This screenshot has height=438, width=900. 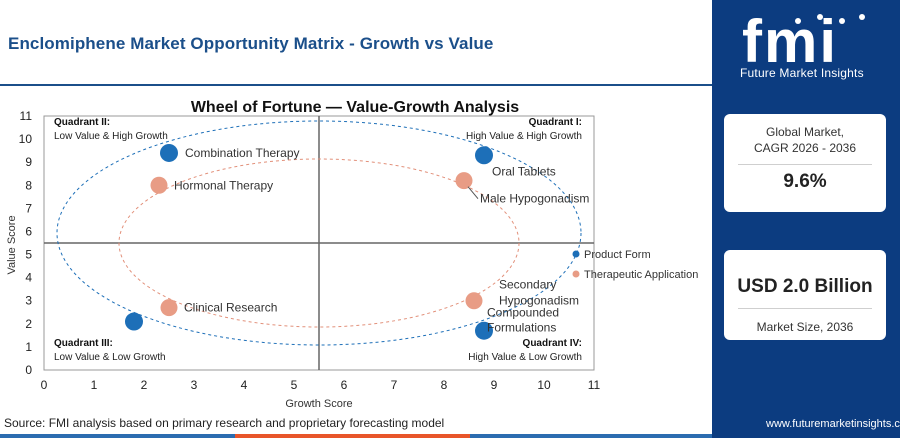 I want to click on market-size-label: Market Size, 2036, so click(x=805, y=327).